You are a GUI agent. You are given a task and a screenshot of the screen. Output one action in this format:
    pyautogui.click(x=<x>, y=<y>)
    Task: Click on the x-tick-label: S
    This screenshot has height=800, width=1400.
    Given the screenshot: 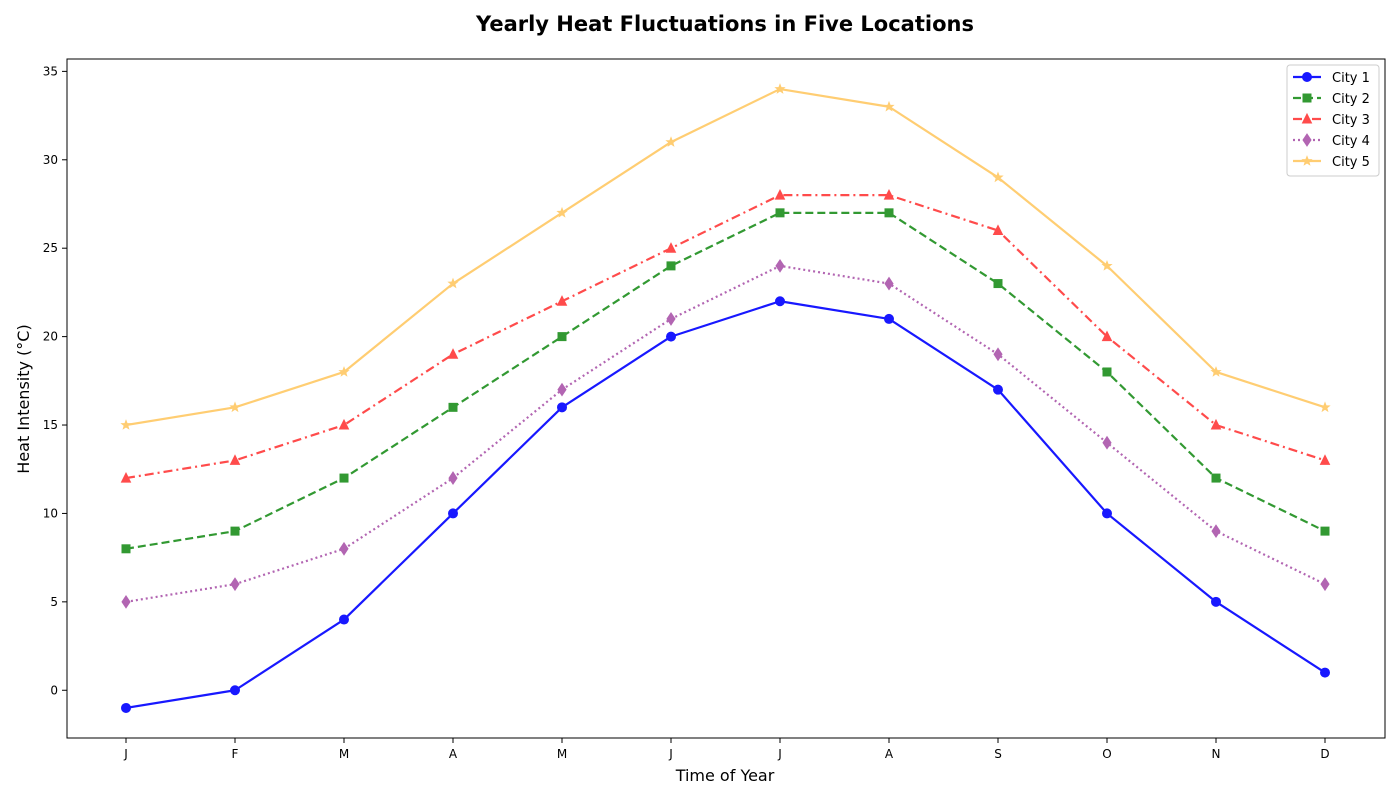 What is the action you would take?
    pyautogui.click(x=998, y=754)
    